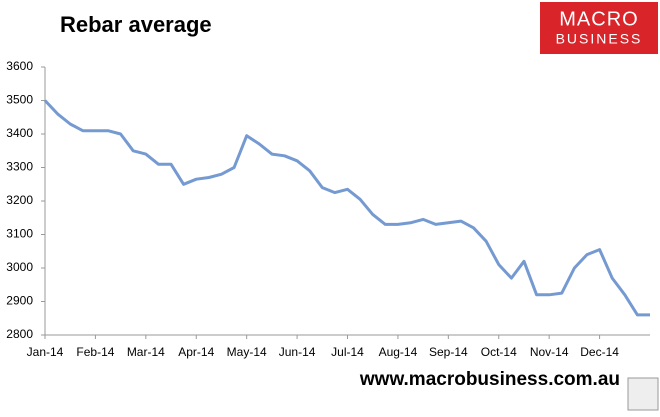 This screenshot has height=417, width=660. What do you see at coordinates (19, 66) in the screenshot?
I see `y-tick-label: 3600` at bounding box center [19, 66].